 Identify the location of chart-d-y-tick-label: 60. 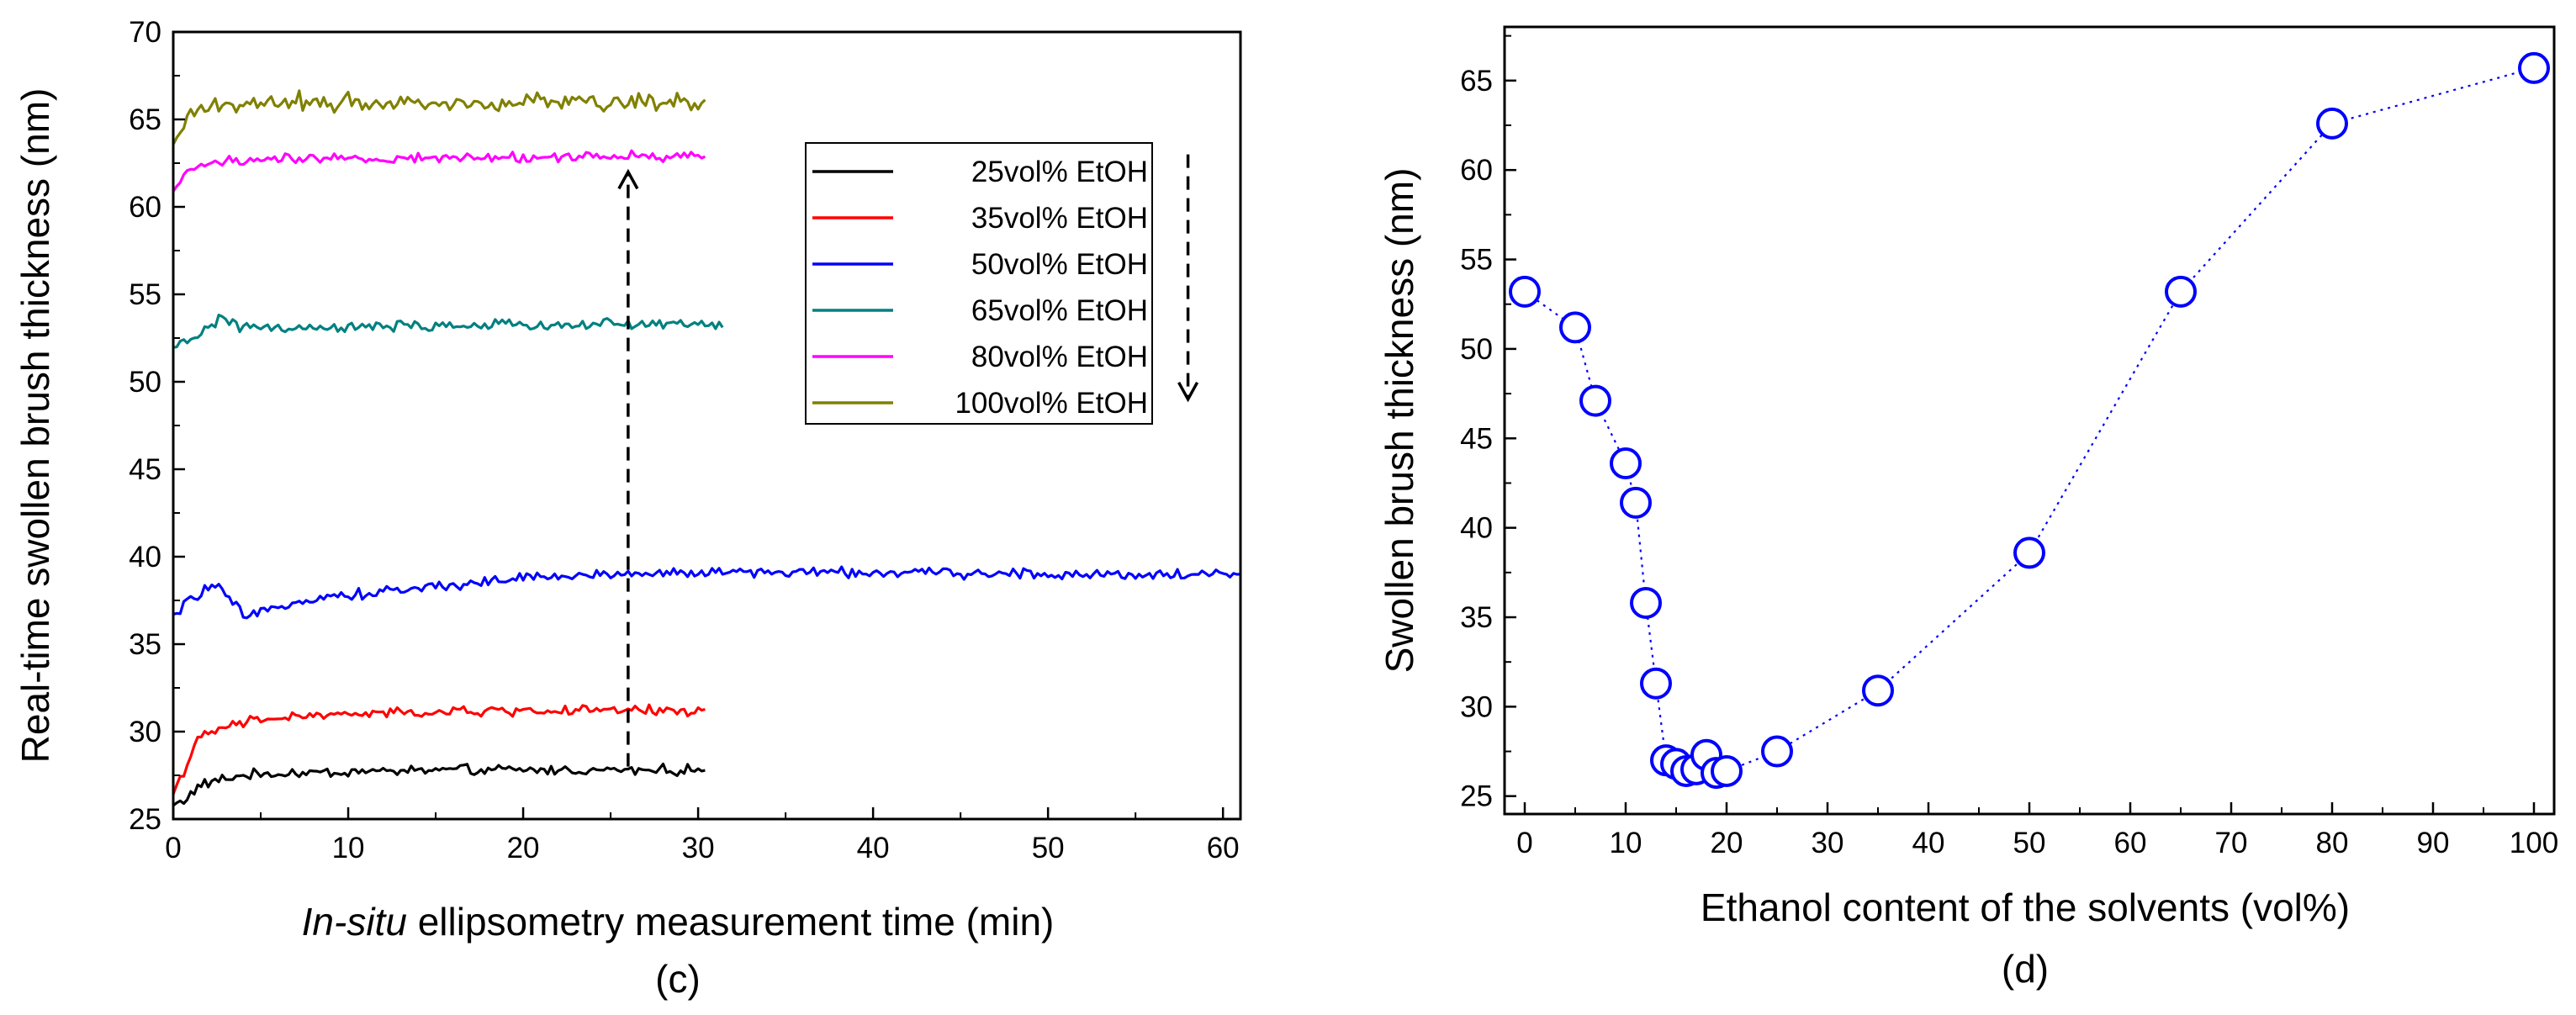
(1476, 170).